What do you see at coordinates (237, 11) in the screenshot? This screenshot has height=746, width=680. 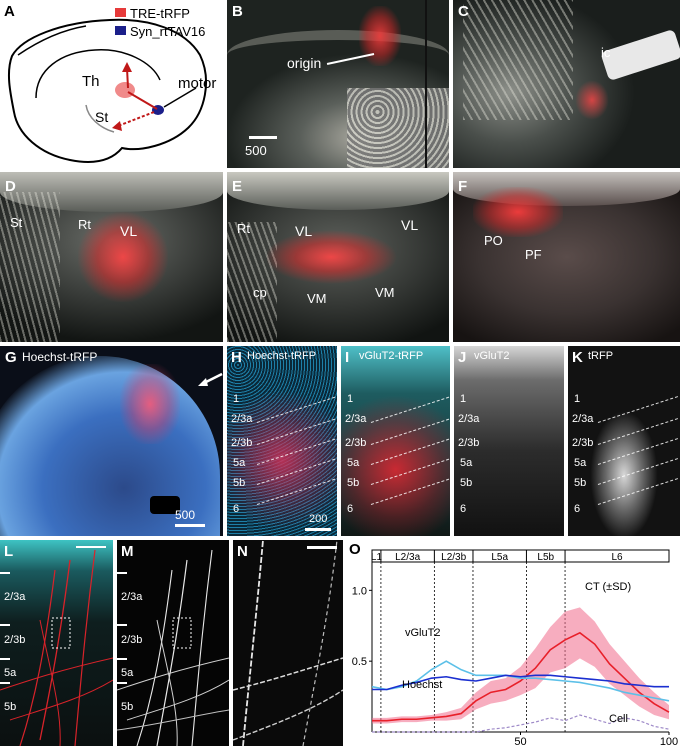 I see `panel-label-b: B` at bounding box center [237, 11].